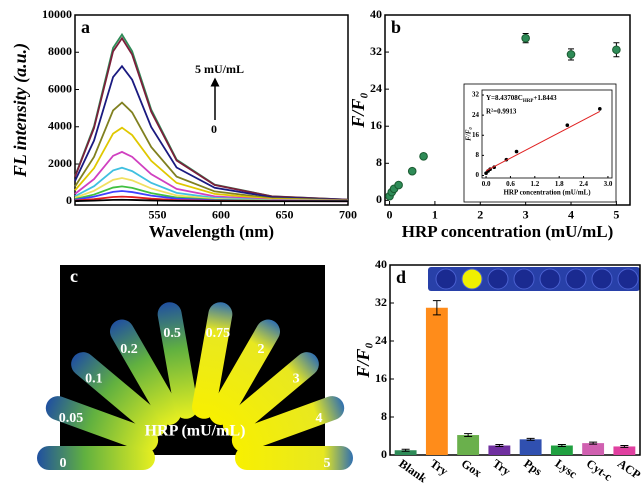 This screenshot has width=643, height=485. What do you see at coordinates (476, 135) in the screenshot?
I see `y-tick-label: 16` at bounding box center [476, 135].